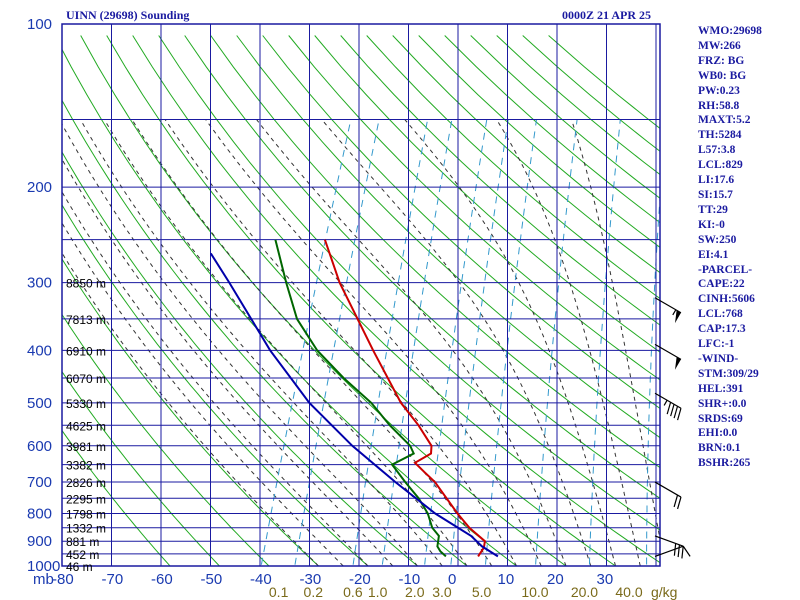  I want to click on index-item: SRDS:69, so click(720, 418).